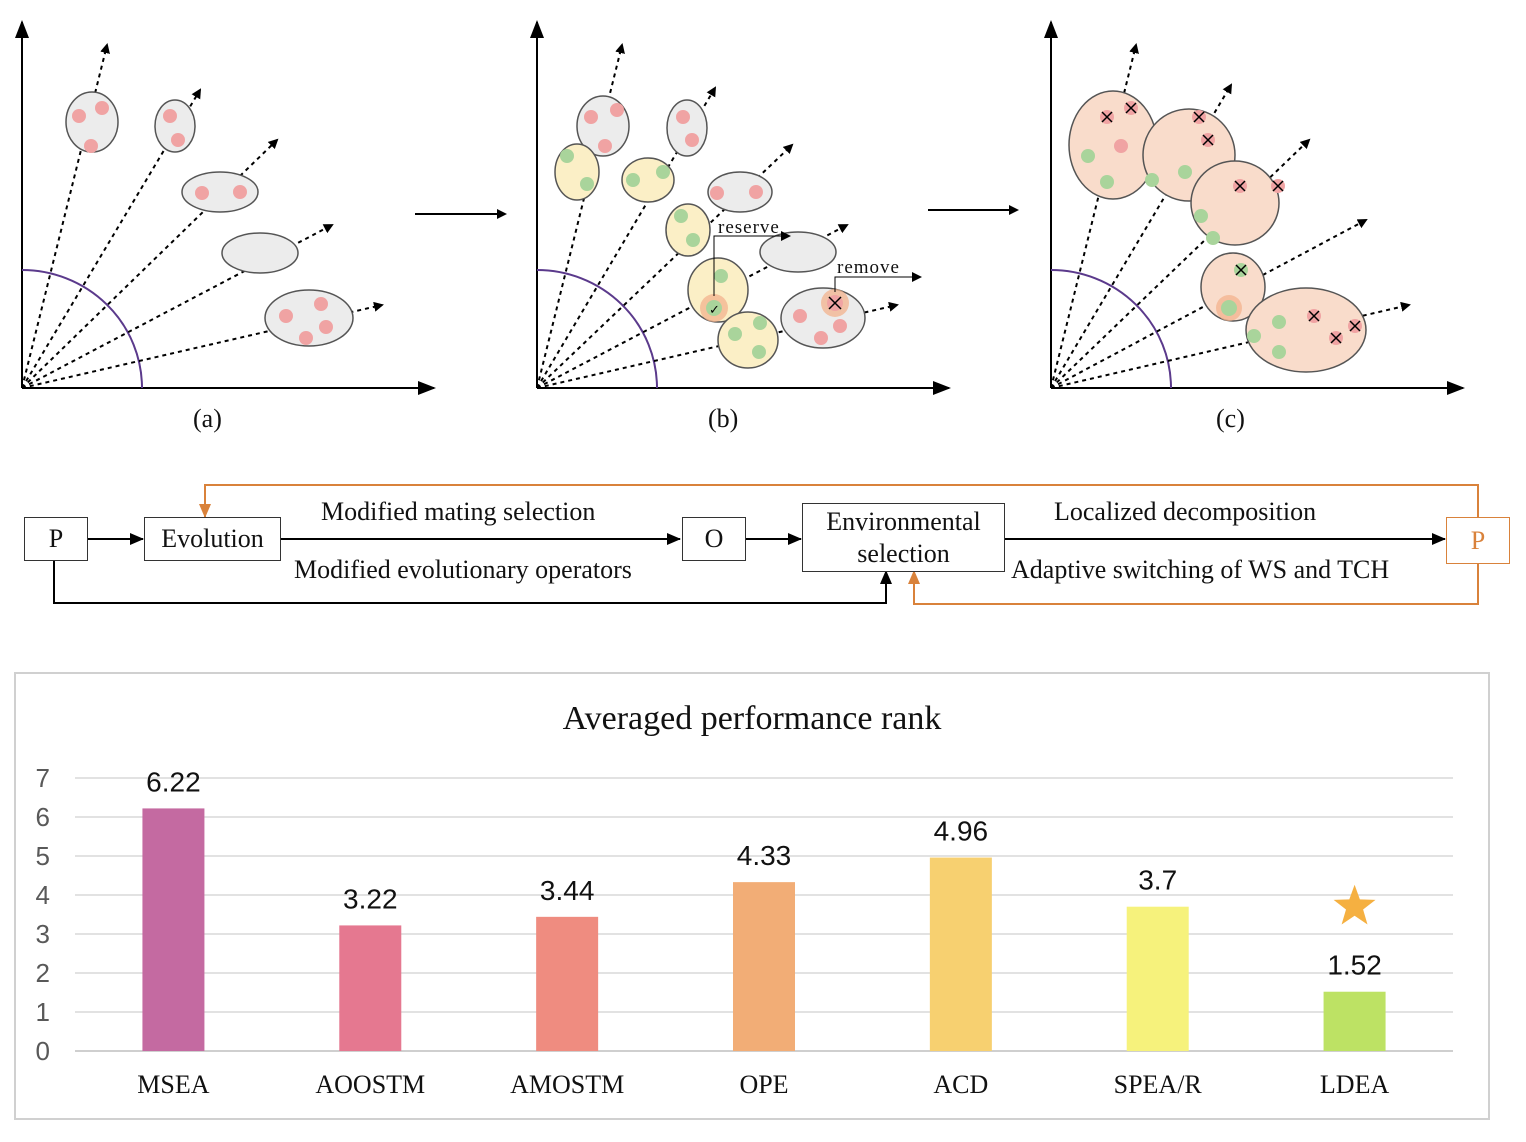 The image size is (1526, 1142). Describe the element at coordinates (212, 539) in the screenshot. I see `evolution-box: Evolution` at that location.